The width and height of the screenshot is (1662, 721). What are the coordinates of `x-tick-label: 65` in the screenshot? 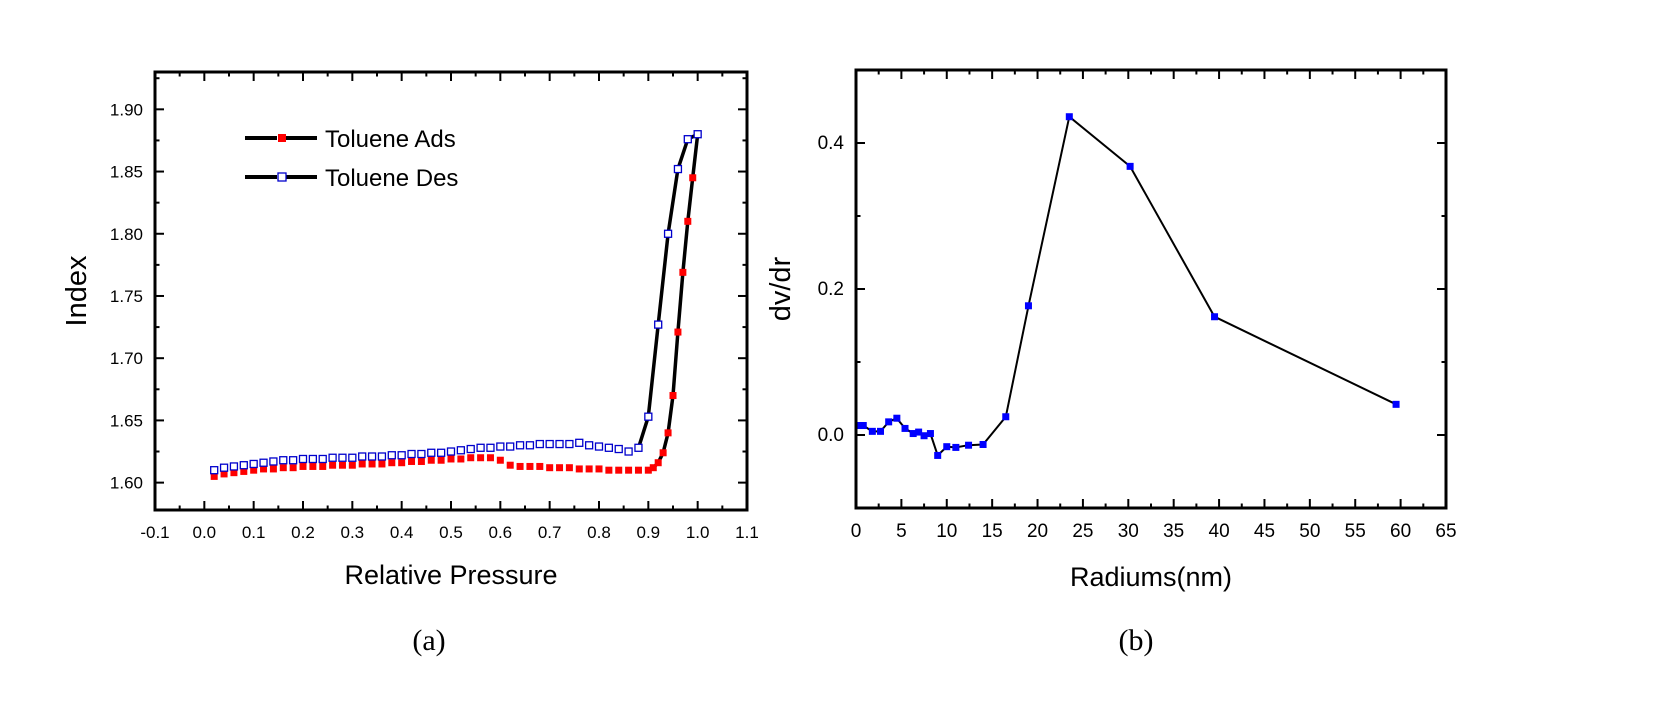 It's located at (1445, 531).